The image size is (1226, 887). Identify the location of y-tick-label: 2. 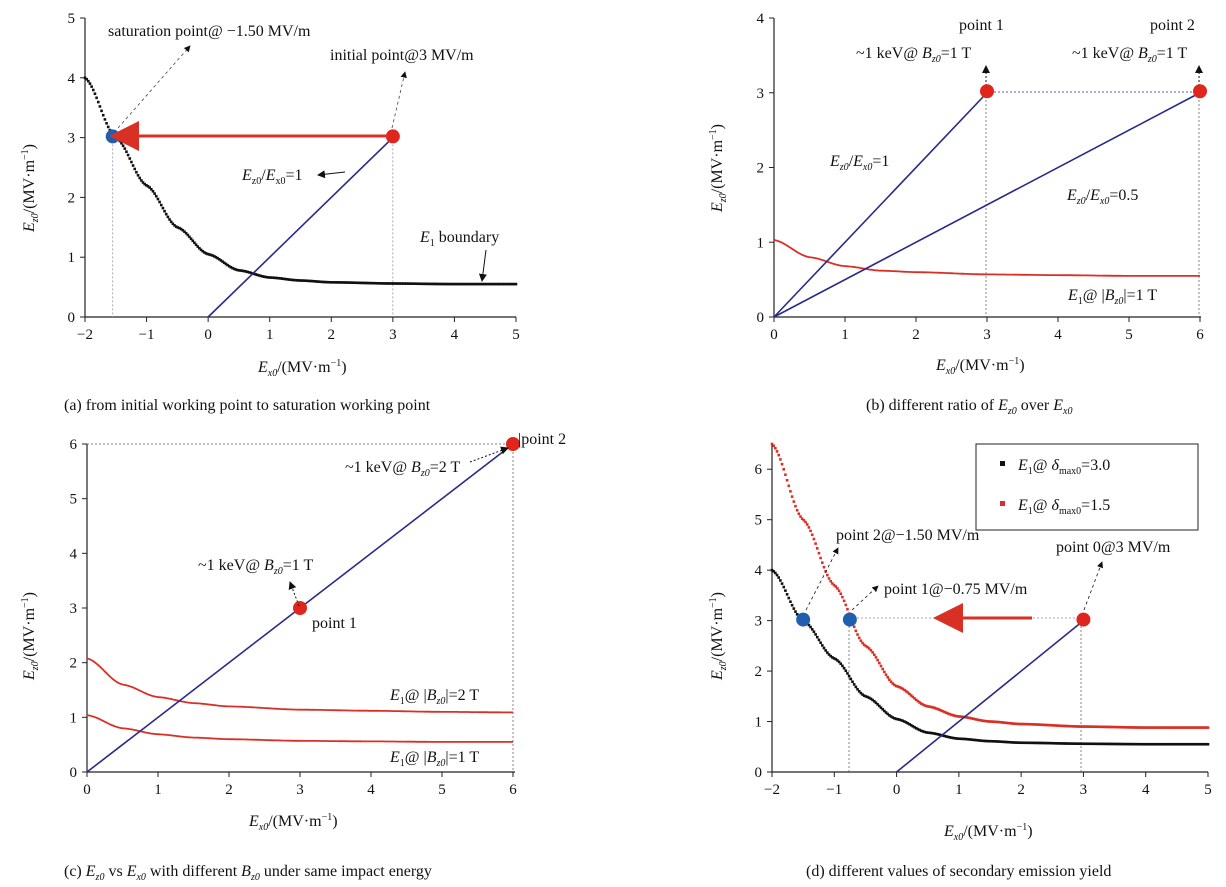
(761, 169).